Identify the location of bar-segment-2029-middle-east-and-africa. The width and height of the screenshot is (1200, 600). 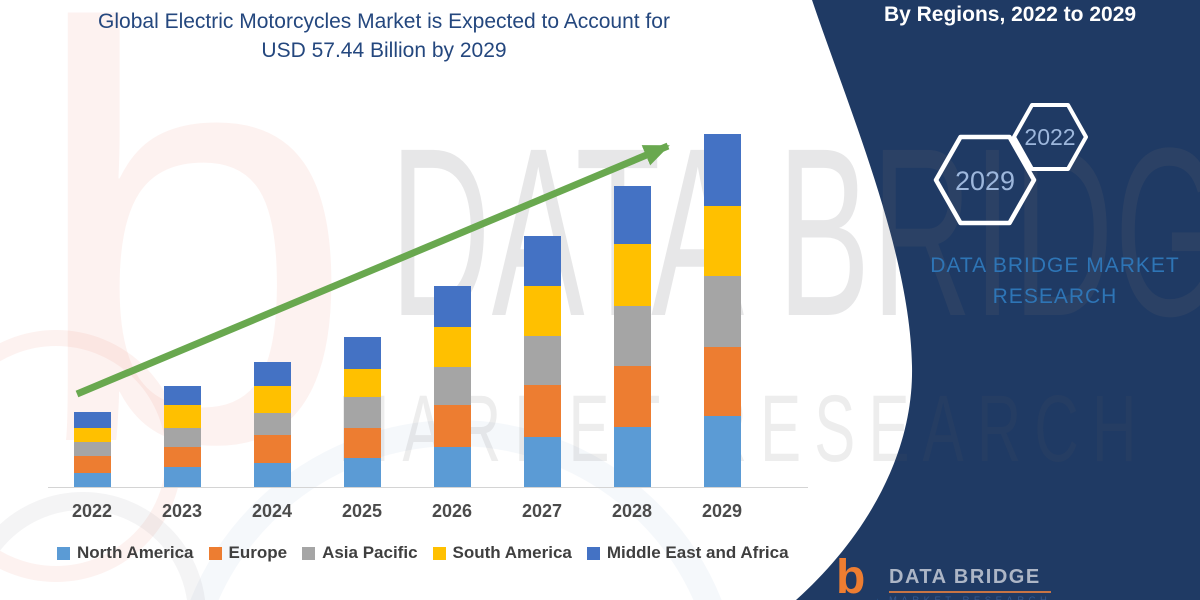
(722, 170).